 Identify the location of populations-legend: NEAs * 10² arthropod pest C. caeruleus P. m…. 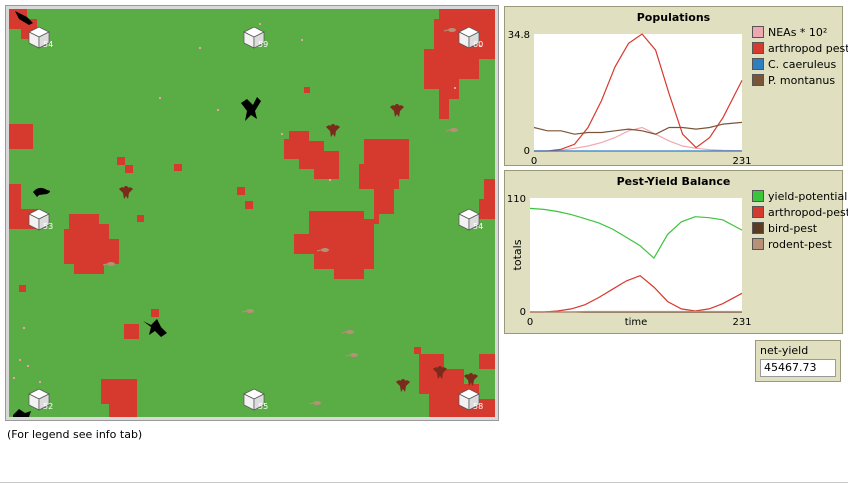
(800, 56).